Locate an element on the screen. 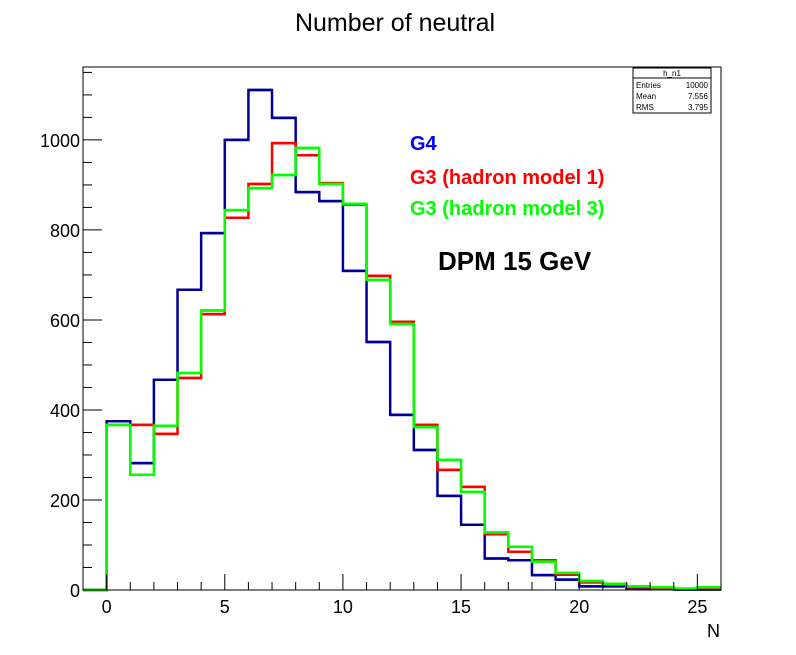  stats-rms-value: 3.795 is located at coordinates (698, 107).